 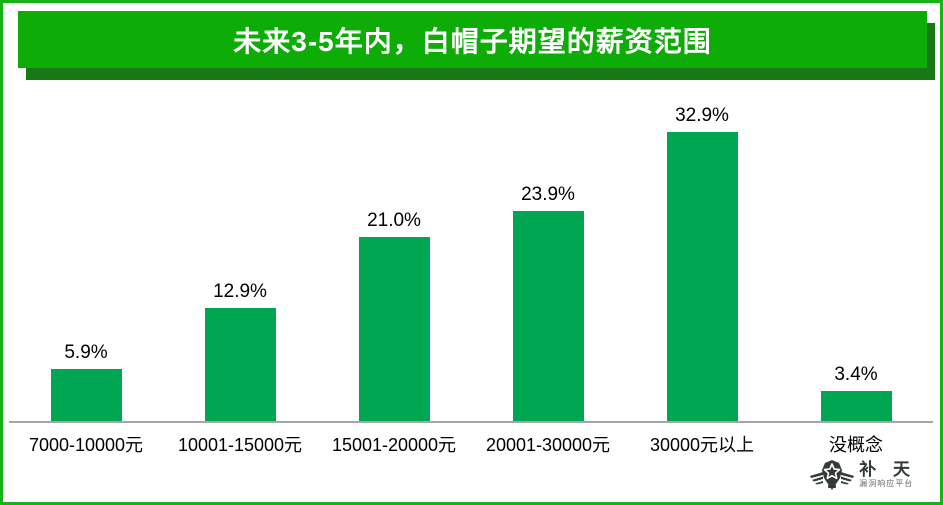 I want to click on bar-value-label: 3.4%, so click(x=856, y=374).